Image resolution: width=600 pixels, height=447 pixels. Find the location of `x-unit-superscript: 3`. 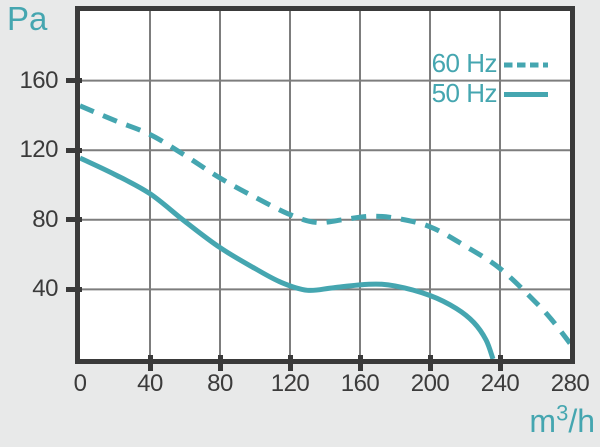

x-unit-superscript: 3 is located at coordinates (562, 413).